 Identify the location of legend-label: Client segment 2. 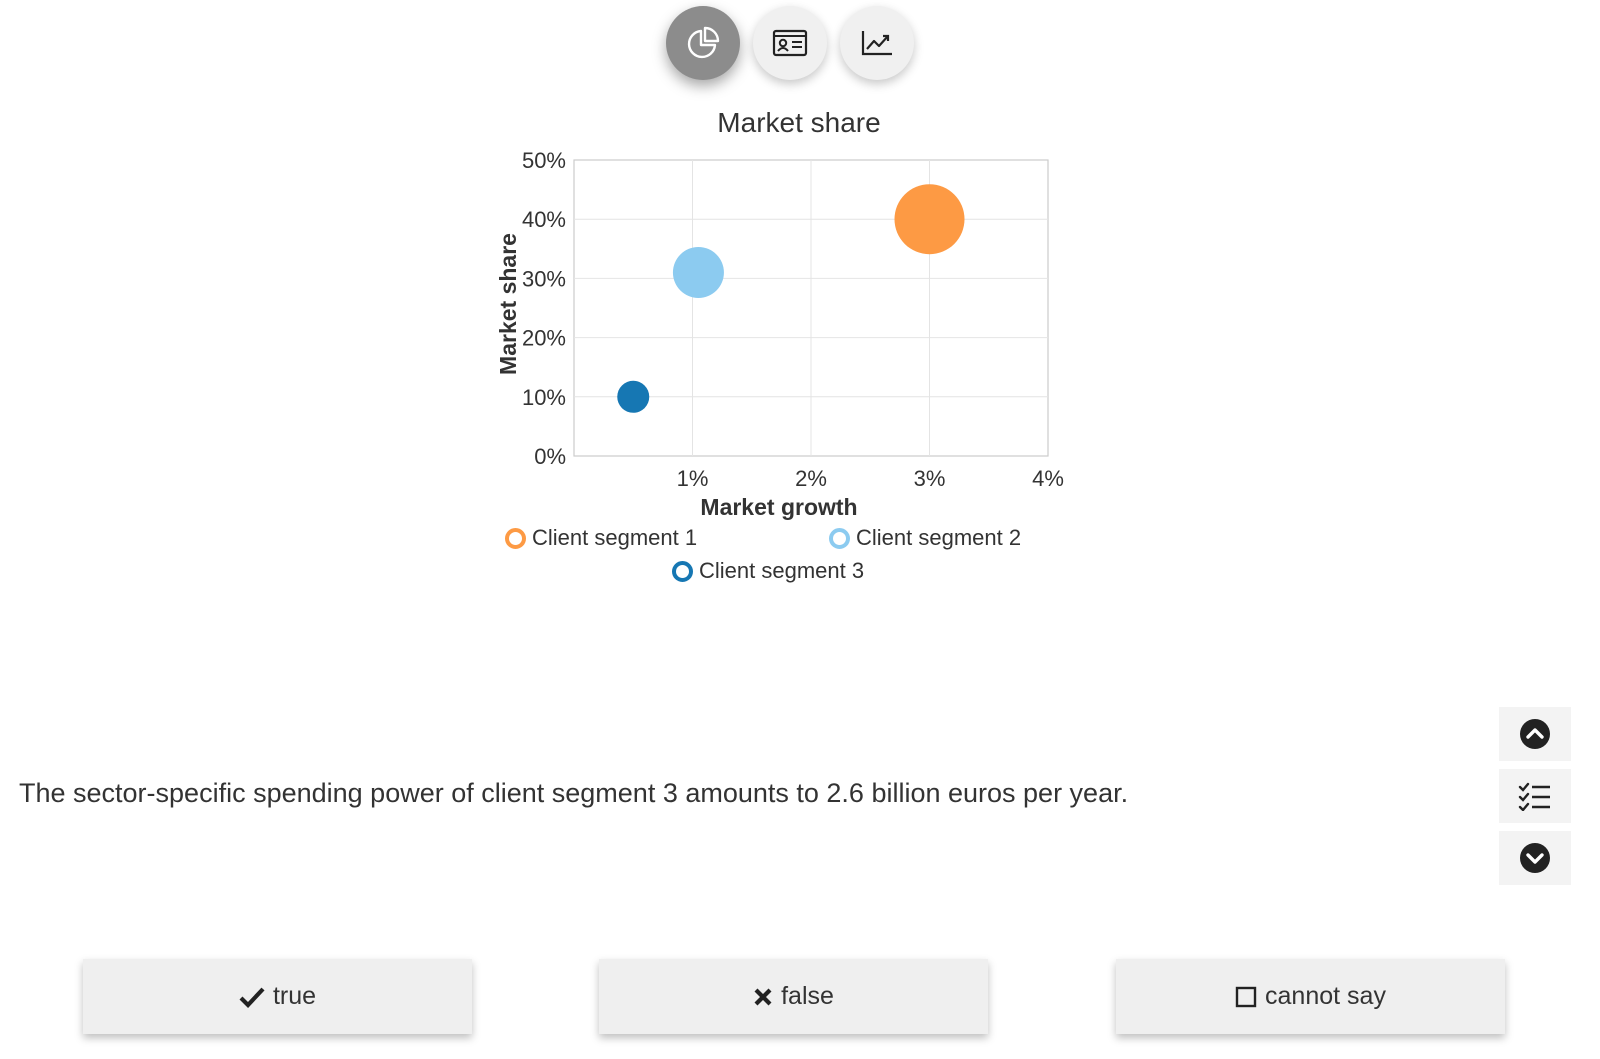
(939, 537).